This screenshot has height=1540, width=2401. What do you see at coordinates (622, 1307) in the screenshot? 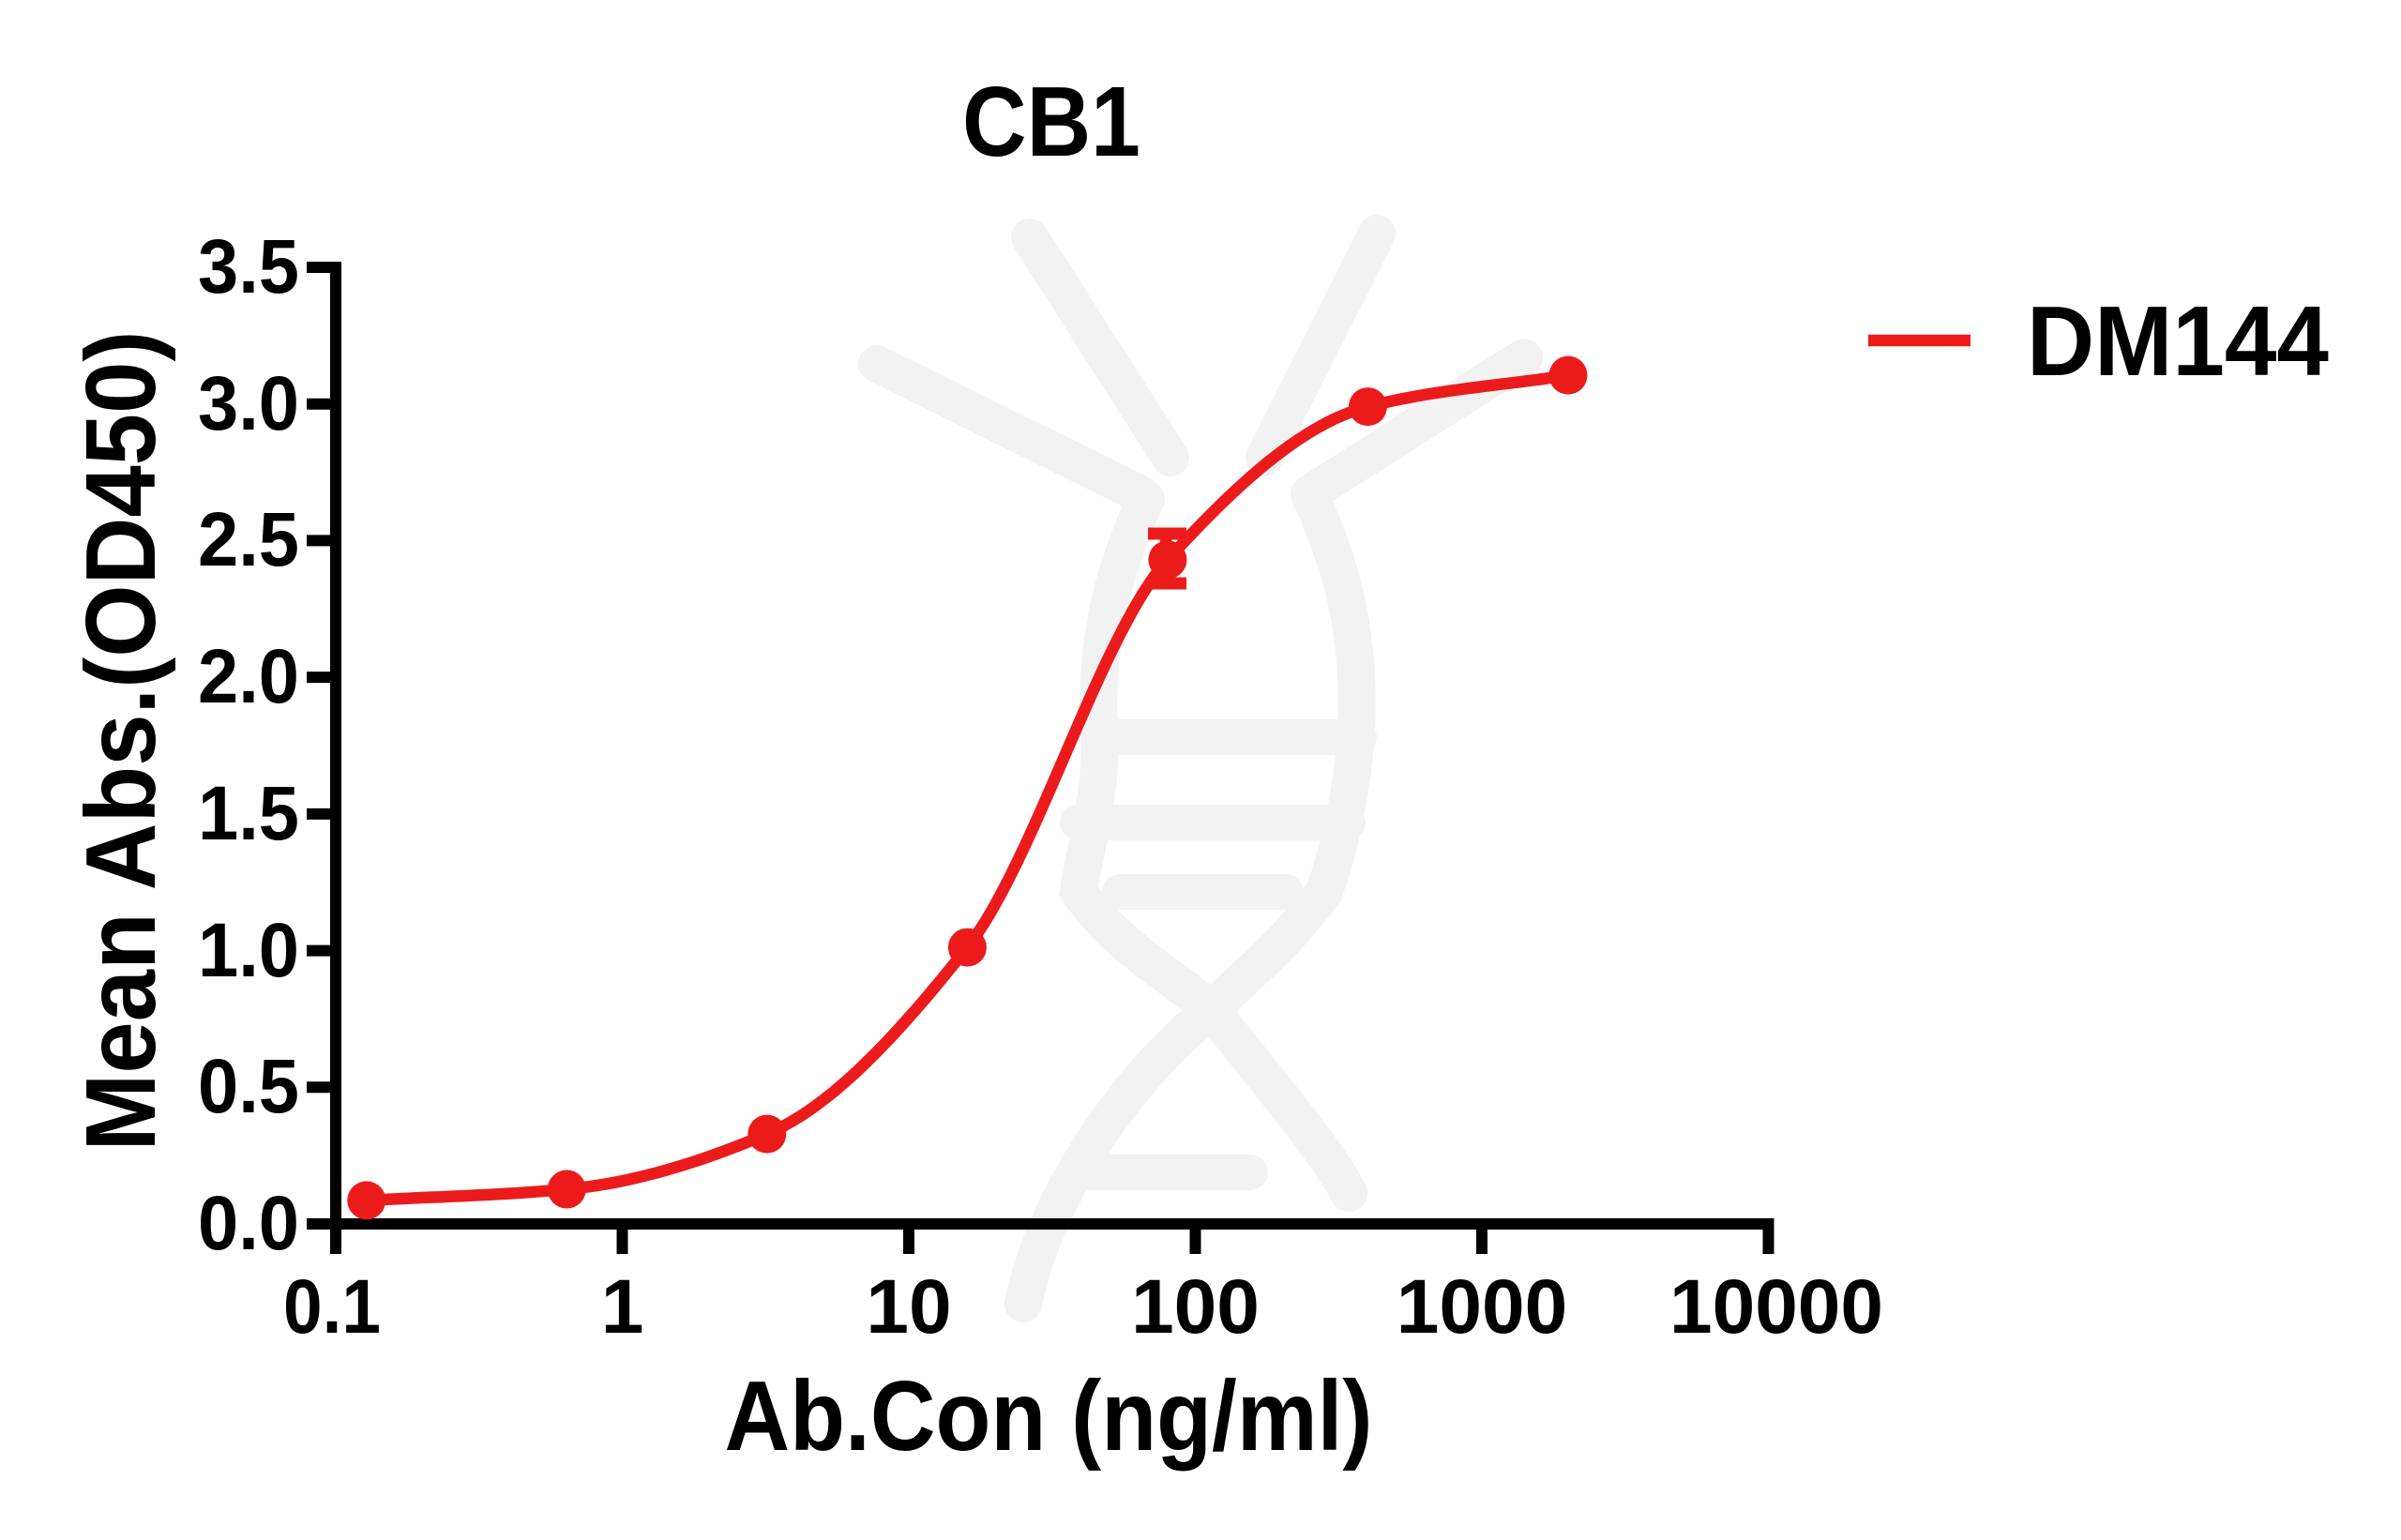
I see `svg-text: 1` at bounding box center [622, 1307].